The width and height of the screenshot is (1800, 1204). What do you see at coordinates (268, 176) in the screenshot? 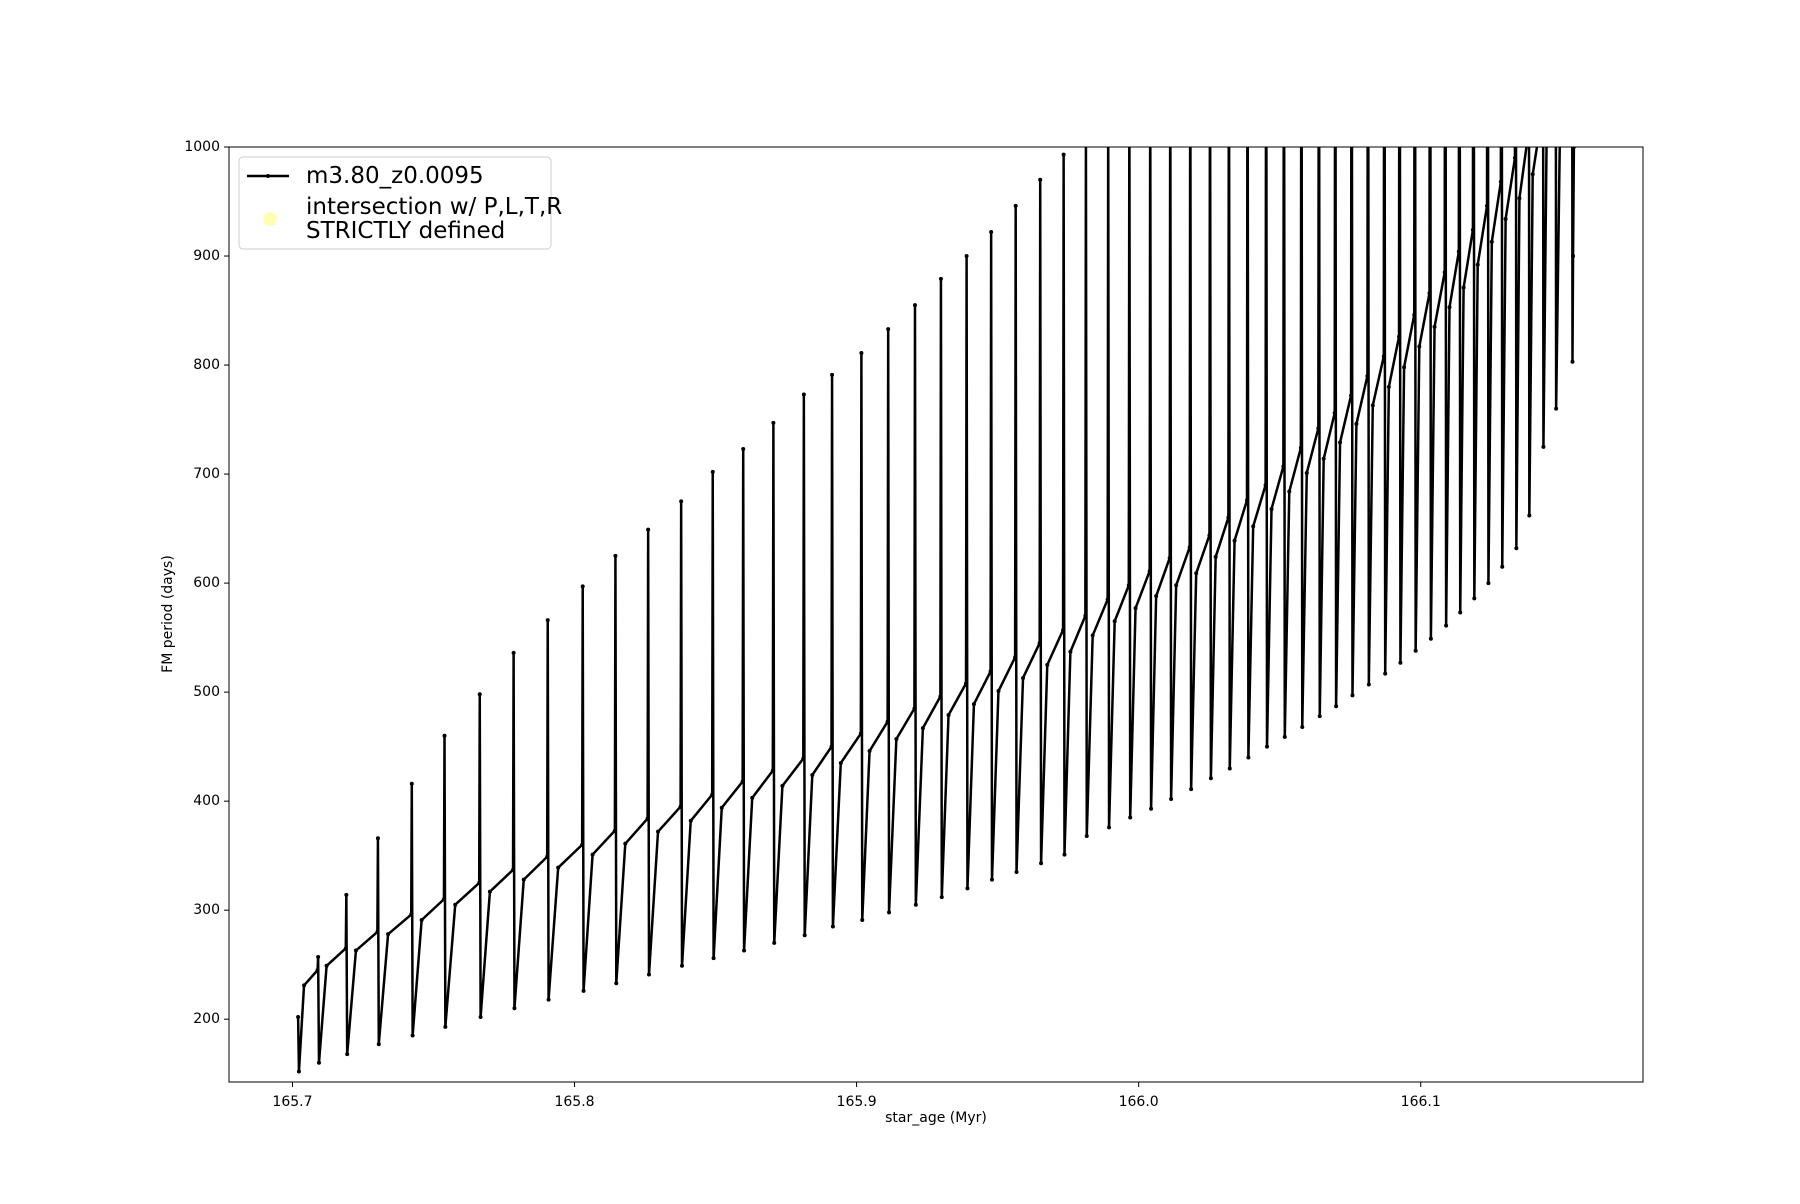
I see `legend-swatch-marker` at bounding box center [268, 176].